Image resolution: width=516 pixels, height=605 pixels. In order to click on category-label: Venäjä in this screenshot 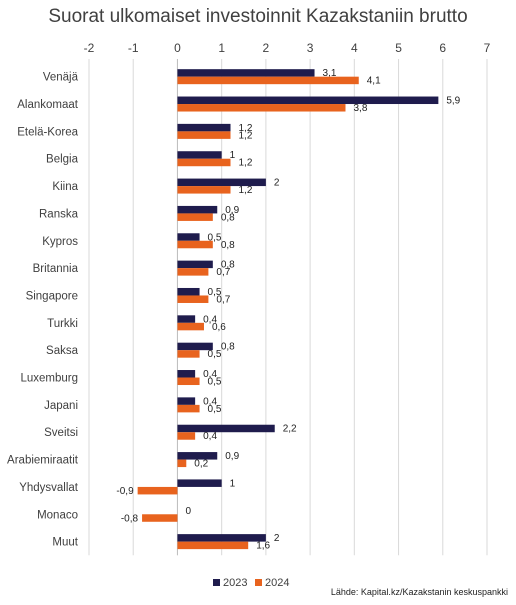, I will do `click(61, 78)`.